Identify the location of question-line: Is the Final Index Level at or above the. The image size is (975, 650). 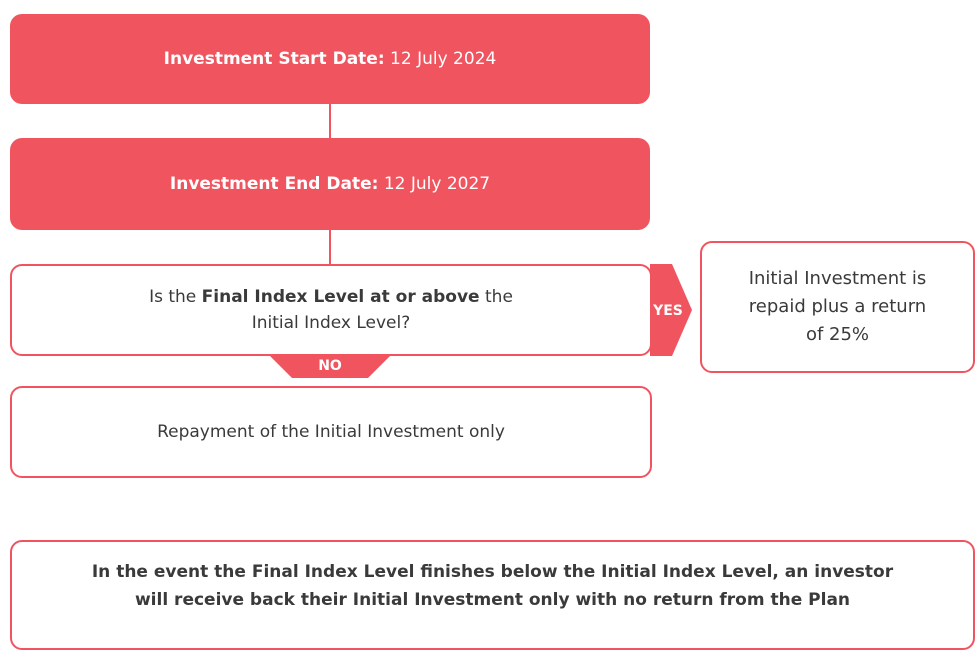
(331, 297).